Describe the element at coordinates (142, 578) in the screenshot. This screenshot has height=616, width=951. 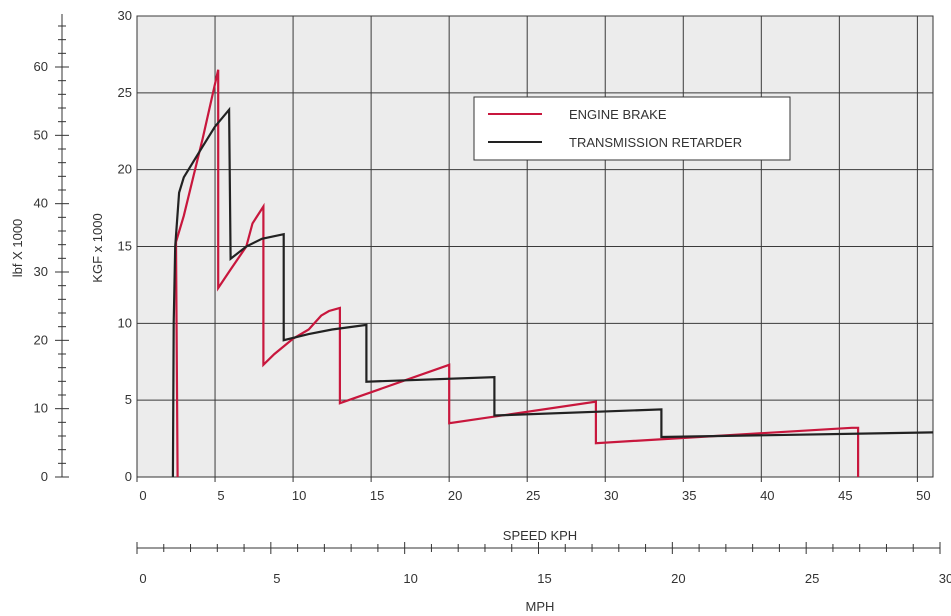
I see `x2-tick-label: 0` at that location.